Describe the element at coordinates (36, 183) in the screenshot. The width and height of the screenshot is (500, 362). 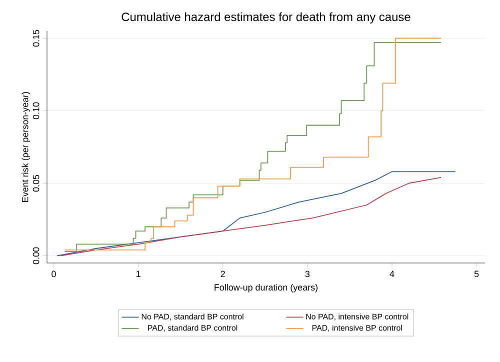
I see `y-tick-label: 0.05` at that location.